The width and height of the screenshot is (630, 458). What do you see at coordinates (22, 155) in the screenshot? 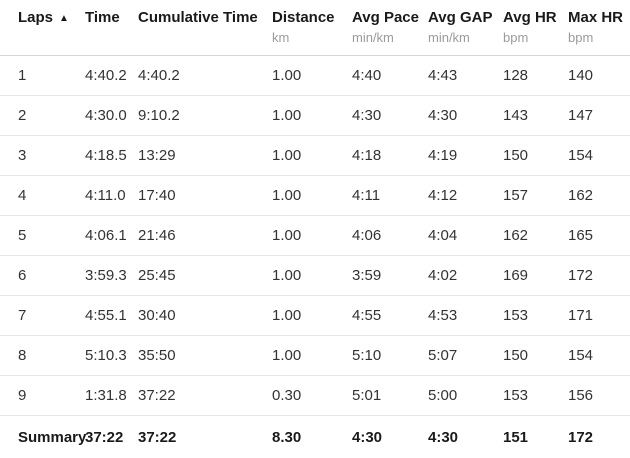
I see `cell-laps: 3` at bounding box center [22, 155].